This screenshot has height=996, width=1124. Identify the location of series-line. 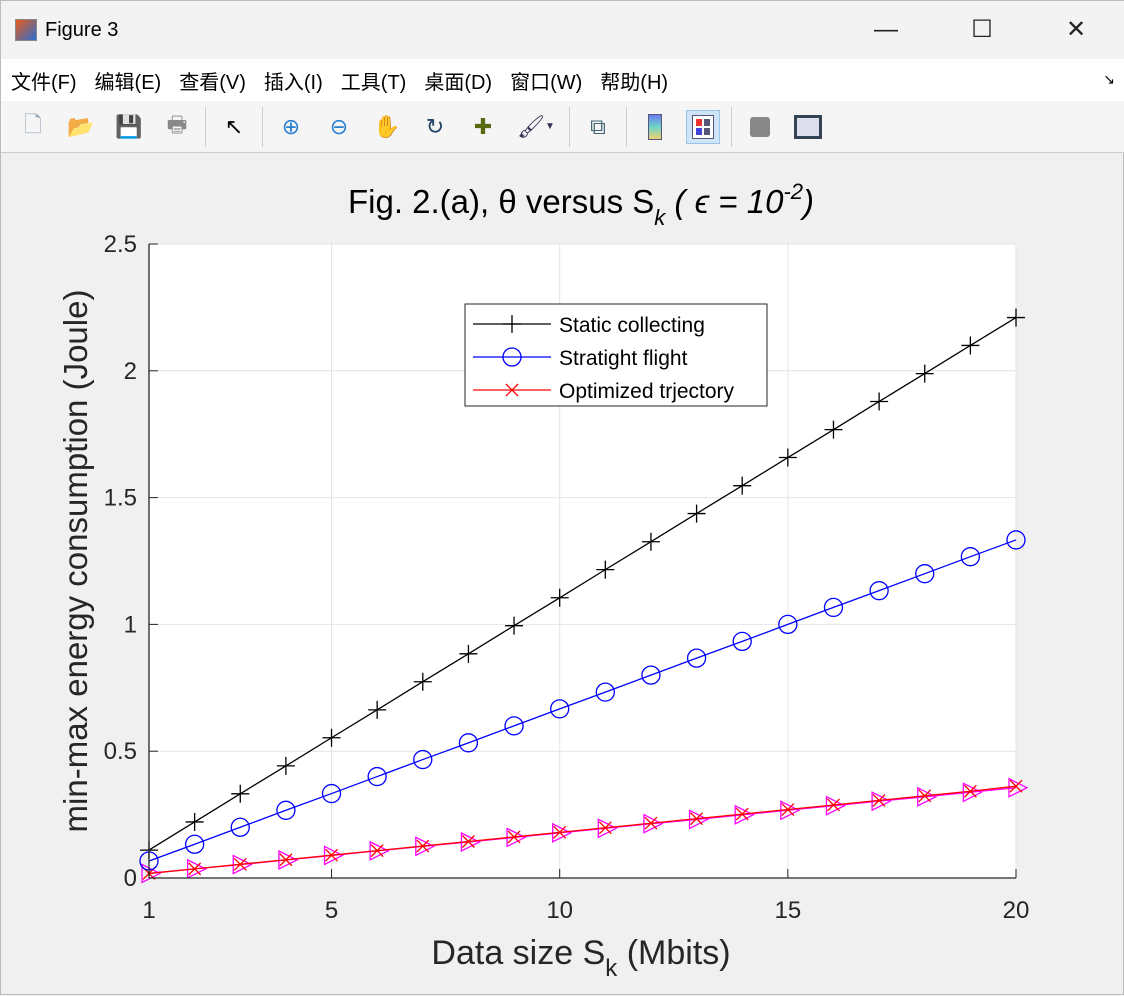
(582, 830).